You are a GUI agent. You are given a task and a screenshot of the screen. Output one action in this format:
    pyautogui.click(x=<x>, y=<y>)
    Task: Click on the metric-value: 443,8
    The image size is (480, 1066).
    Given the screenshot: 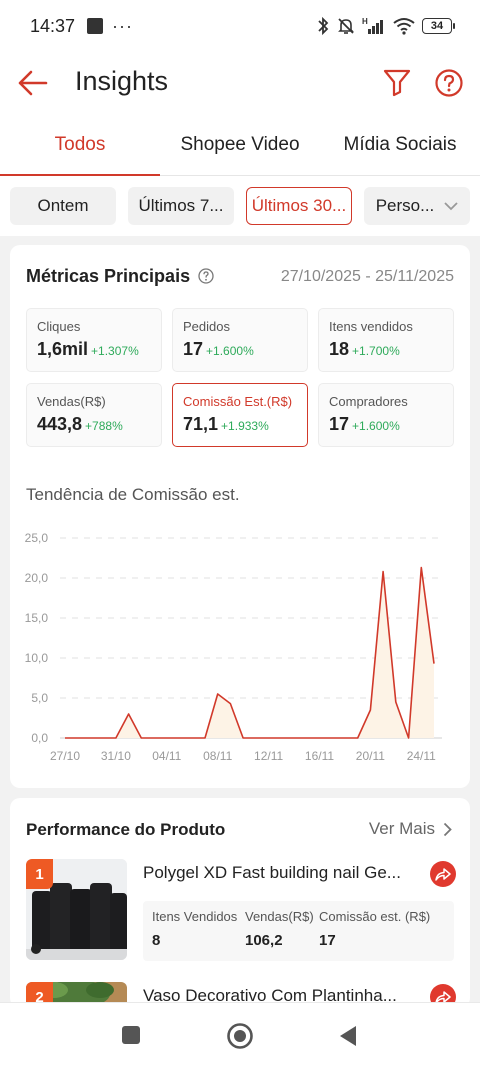 What is the action you would take?
    pyautogui.click(x=60, y=424)
    